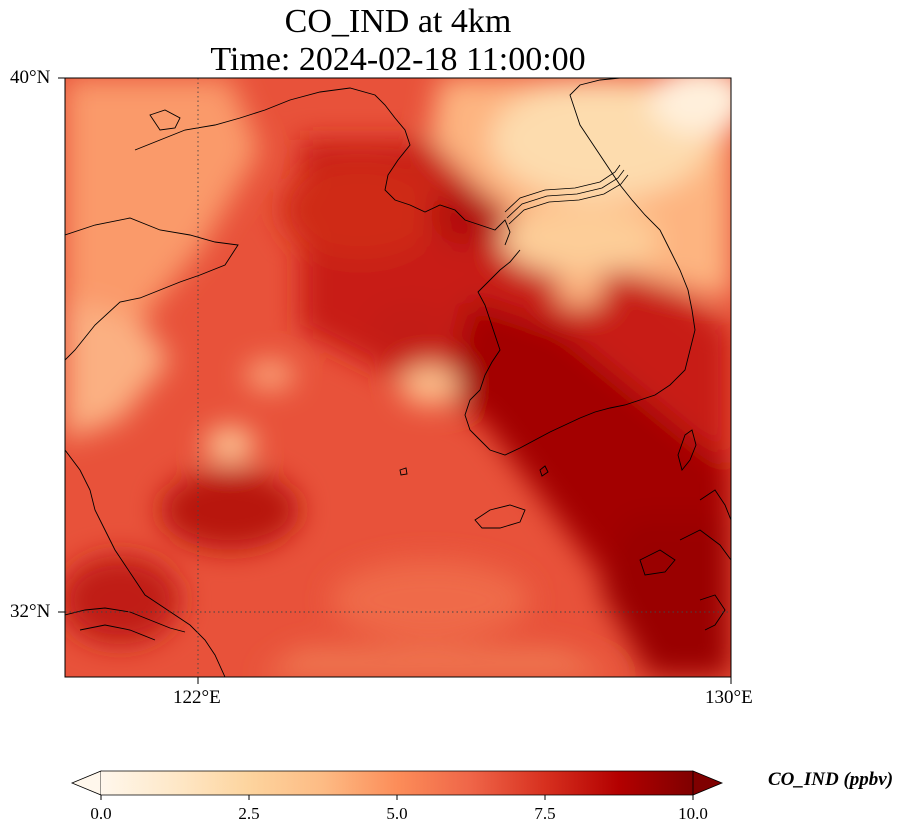 The width and height of the screenshot is (915, 836). What do you see at coordinates (729, 697) in the screenshot?
I see `lon-tick-130e: 130°E` at bounding box center [729, 697].